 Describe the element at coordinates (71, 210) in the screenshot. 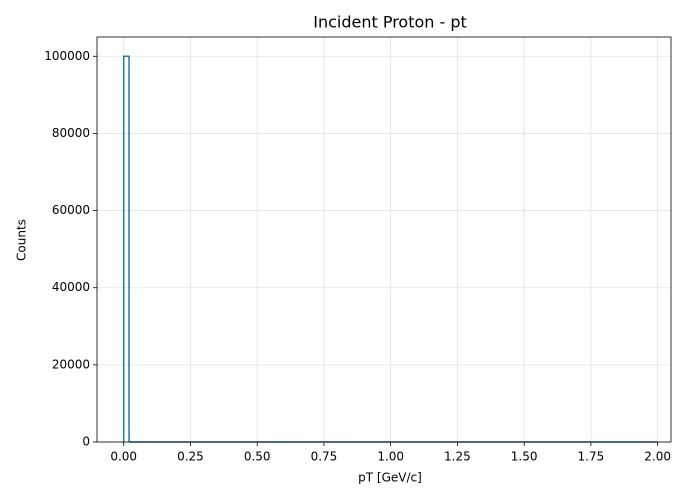

I see `y-tick-label: 60000` at that location.